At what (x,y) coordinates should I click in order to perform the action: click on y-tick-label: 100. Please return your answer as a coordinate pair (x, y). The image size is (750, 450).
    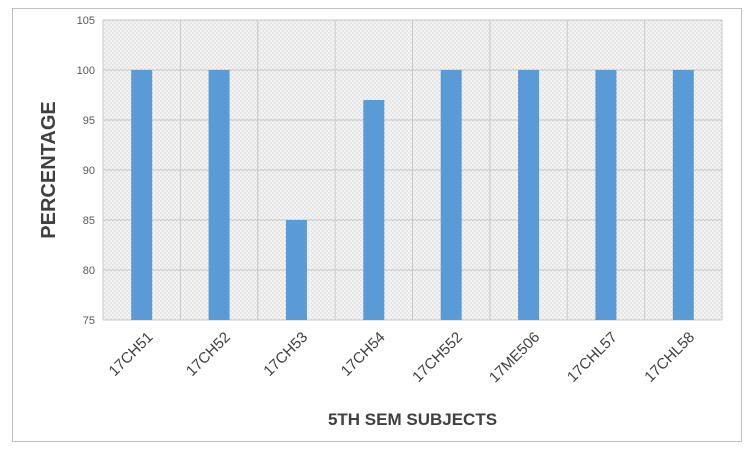
    Looking at the image, I should click on (86, 71).